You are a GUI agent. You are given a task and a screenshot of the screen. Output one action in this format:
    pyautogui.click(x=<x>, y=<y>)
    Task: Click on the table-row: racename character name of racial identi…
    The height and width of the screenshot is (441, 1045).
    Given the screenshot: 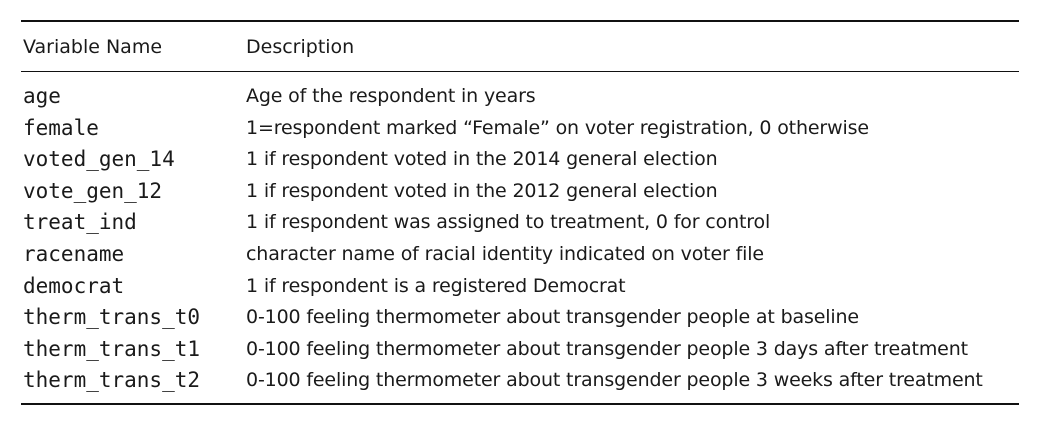 What is the action you would take?
    pyautogui.click(x=522, y=255)
    